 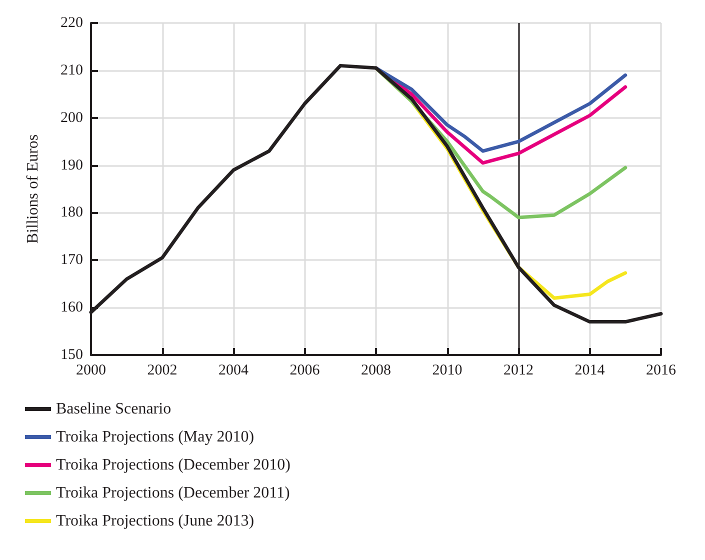 What do you see at coordinates (376, 370) in the screenshot?
I see `x-tick-label: 2008` at bounding box center [376, 370].